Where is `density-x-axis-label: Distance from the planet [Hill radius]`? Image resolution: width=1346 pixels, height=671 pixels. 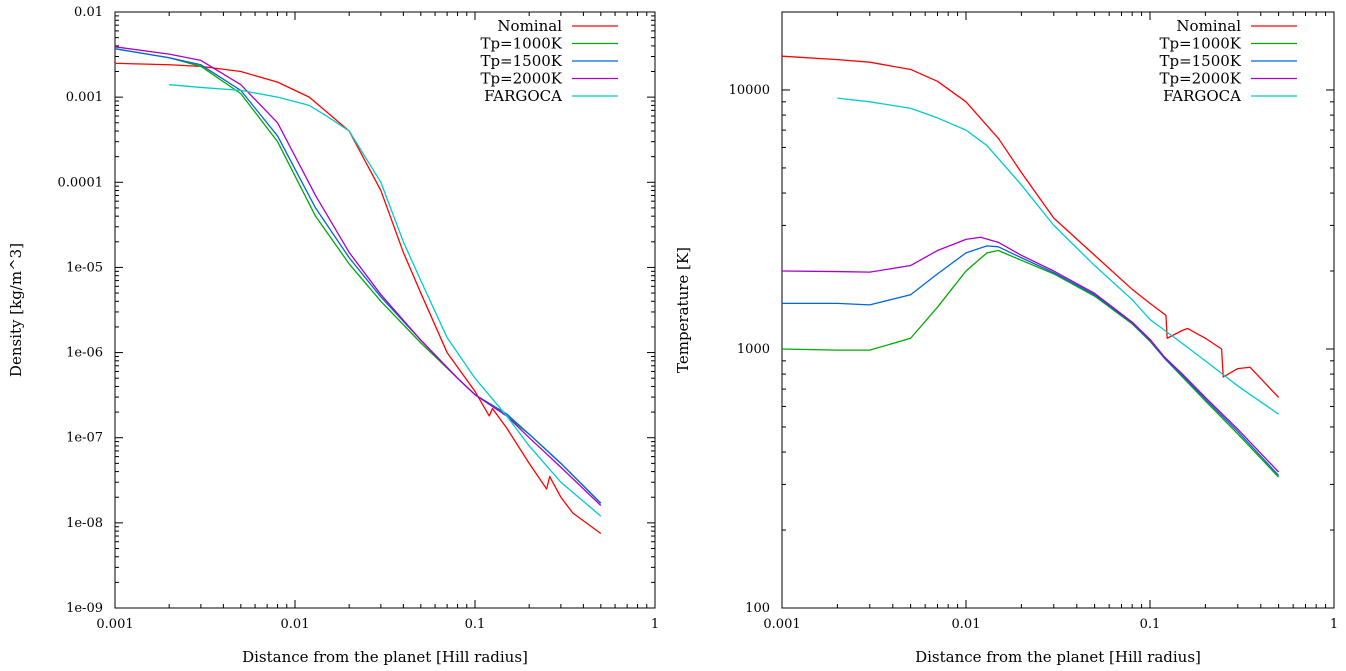
density-x-axis-label: Distance from the planet [Hill radius] is located at coordinates (385, 657).